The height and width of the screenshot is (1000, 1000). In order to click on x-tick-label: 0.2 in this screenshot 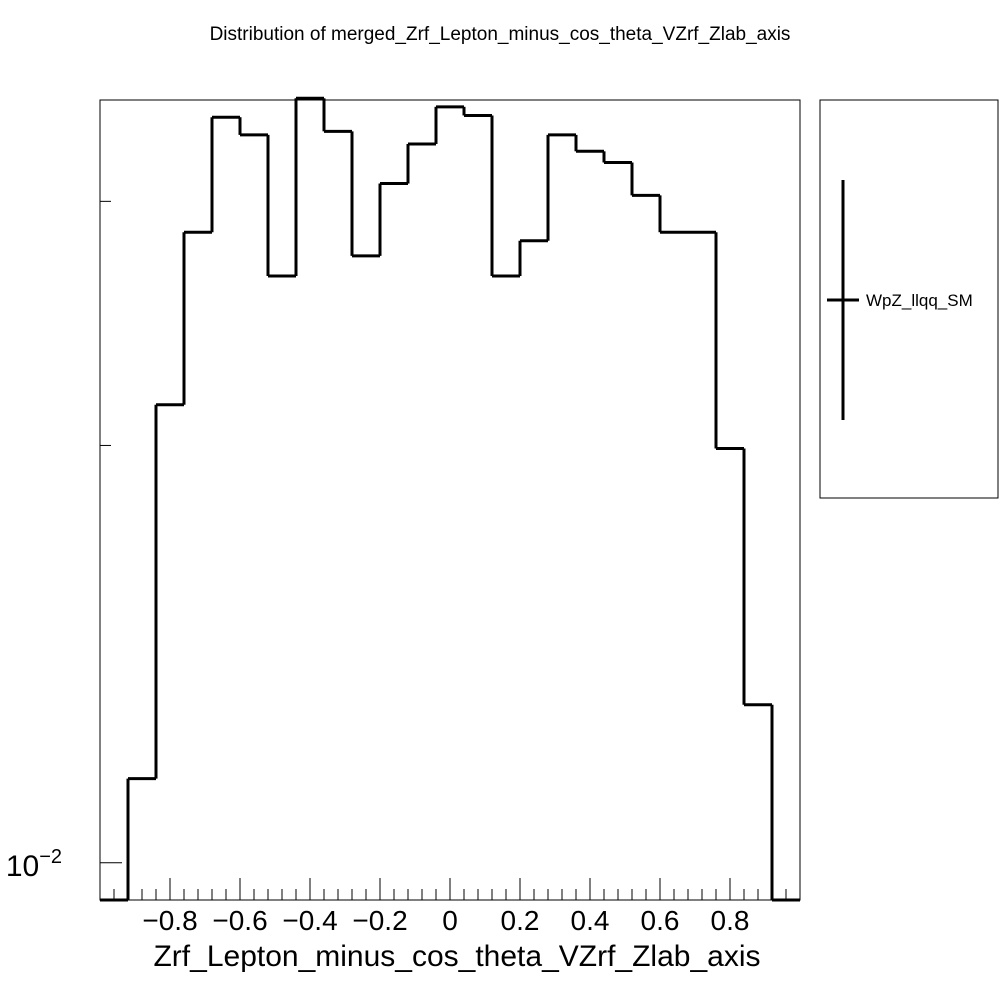, I will do `click(520, 920)`.